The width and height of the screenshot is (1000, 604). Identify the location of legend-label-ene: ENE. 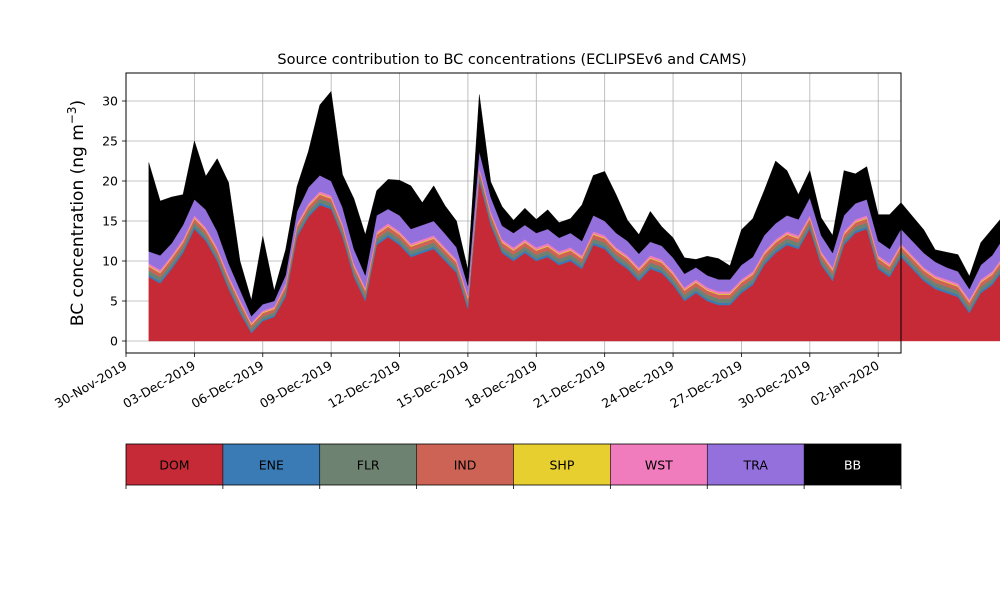
(271, 465).